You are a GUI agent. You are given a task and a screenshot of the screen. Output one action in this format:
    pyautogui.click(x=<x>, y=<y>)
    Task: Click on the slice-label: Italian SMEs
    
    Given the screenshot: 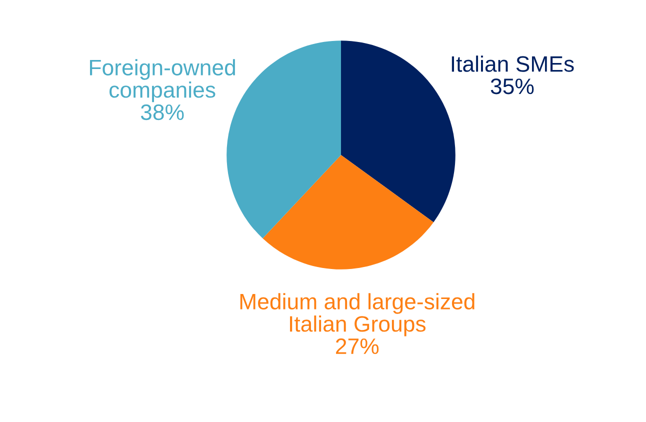 What is the action you would take?
    pyautogui.click(x=513, y=64)
    